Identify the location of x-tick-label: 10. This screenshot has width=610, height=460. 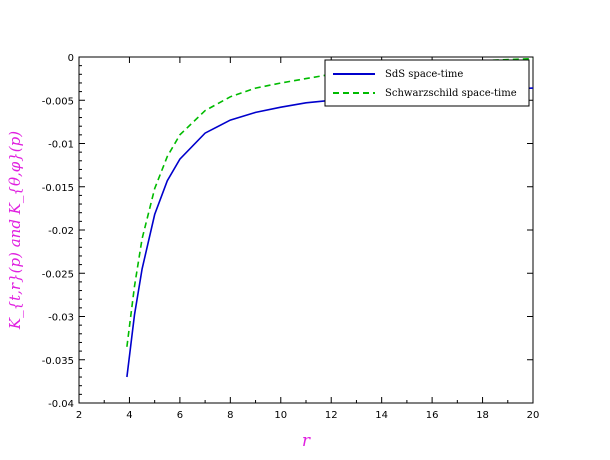
(280, 415).